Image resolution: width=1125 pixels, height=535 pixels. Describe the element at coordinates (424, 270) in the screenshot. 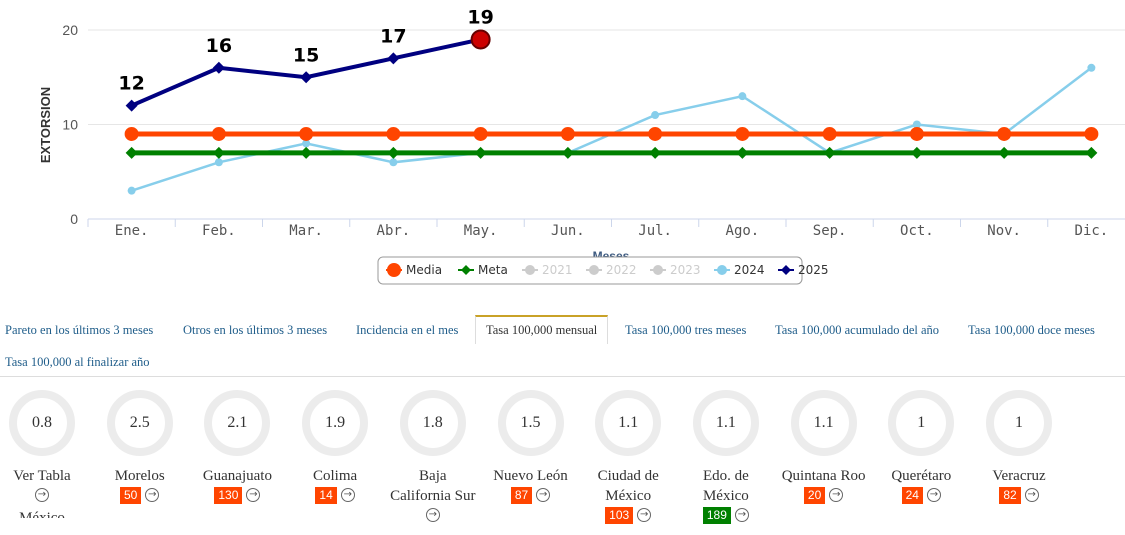

I see `legend-item-Media: Media` at that location.